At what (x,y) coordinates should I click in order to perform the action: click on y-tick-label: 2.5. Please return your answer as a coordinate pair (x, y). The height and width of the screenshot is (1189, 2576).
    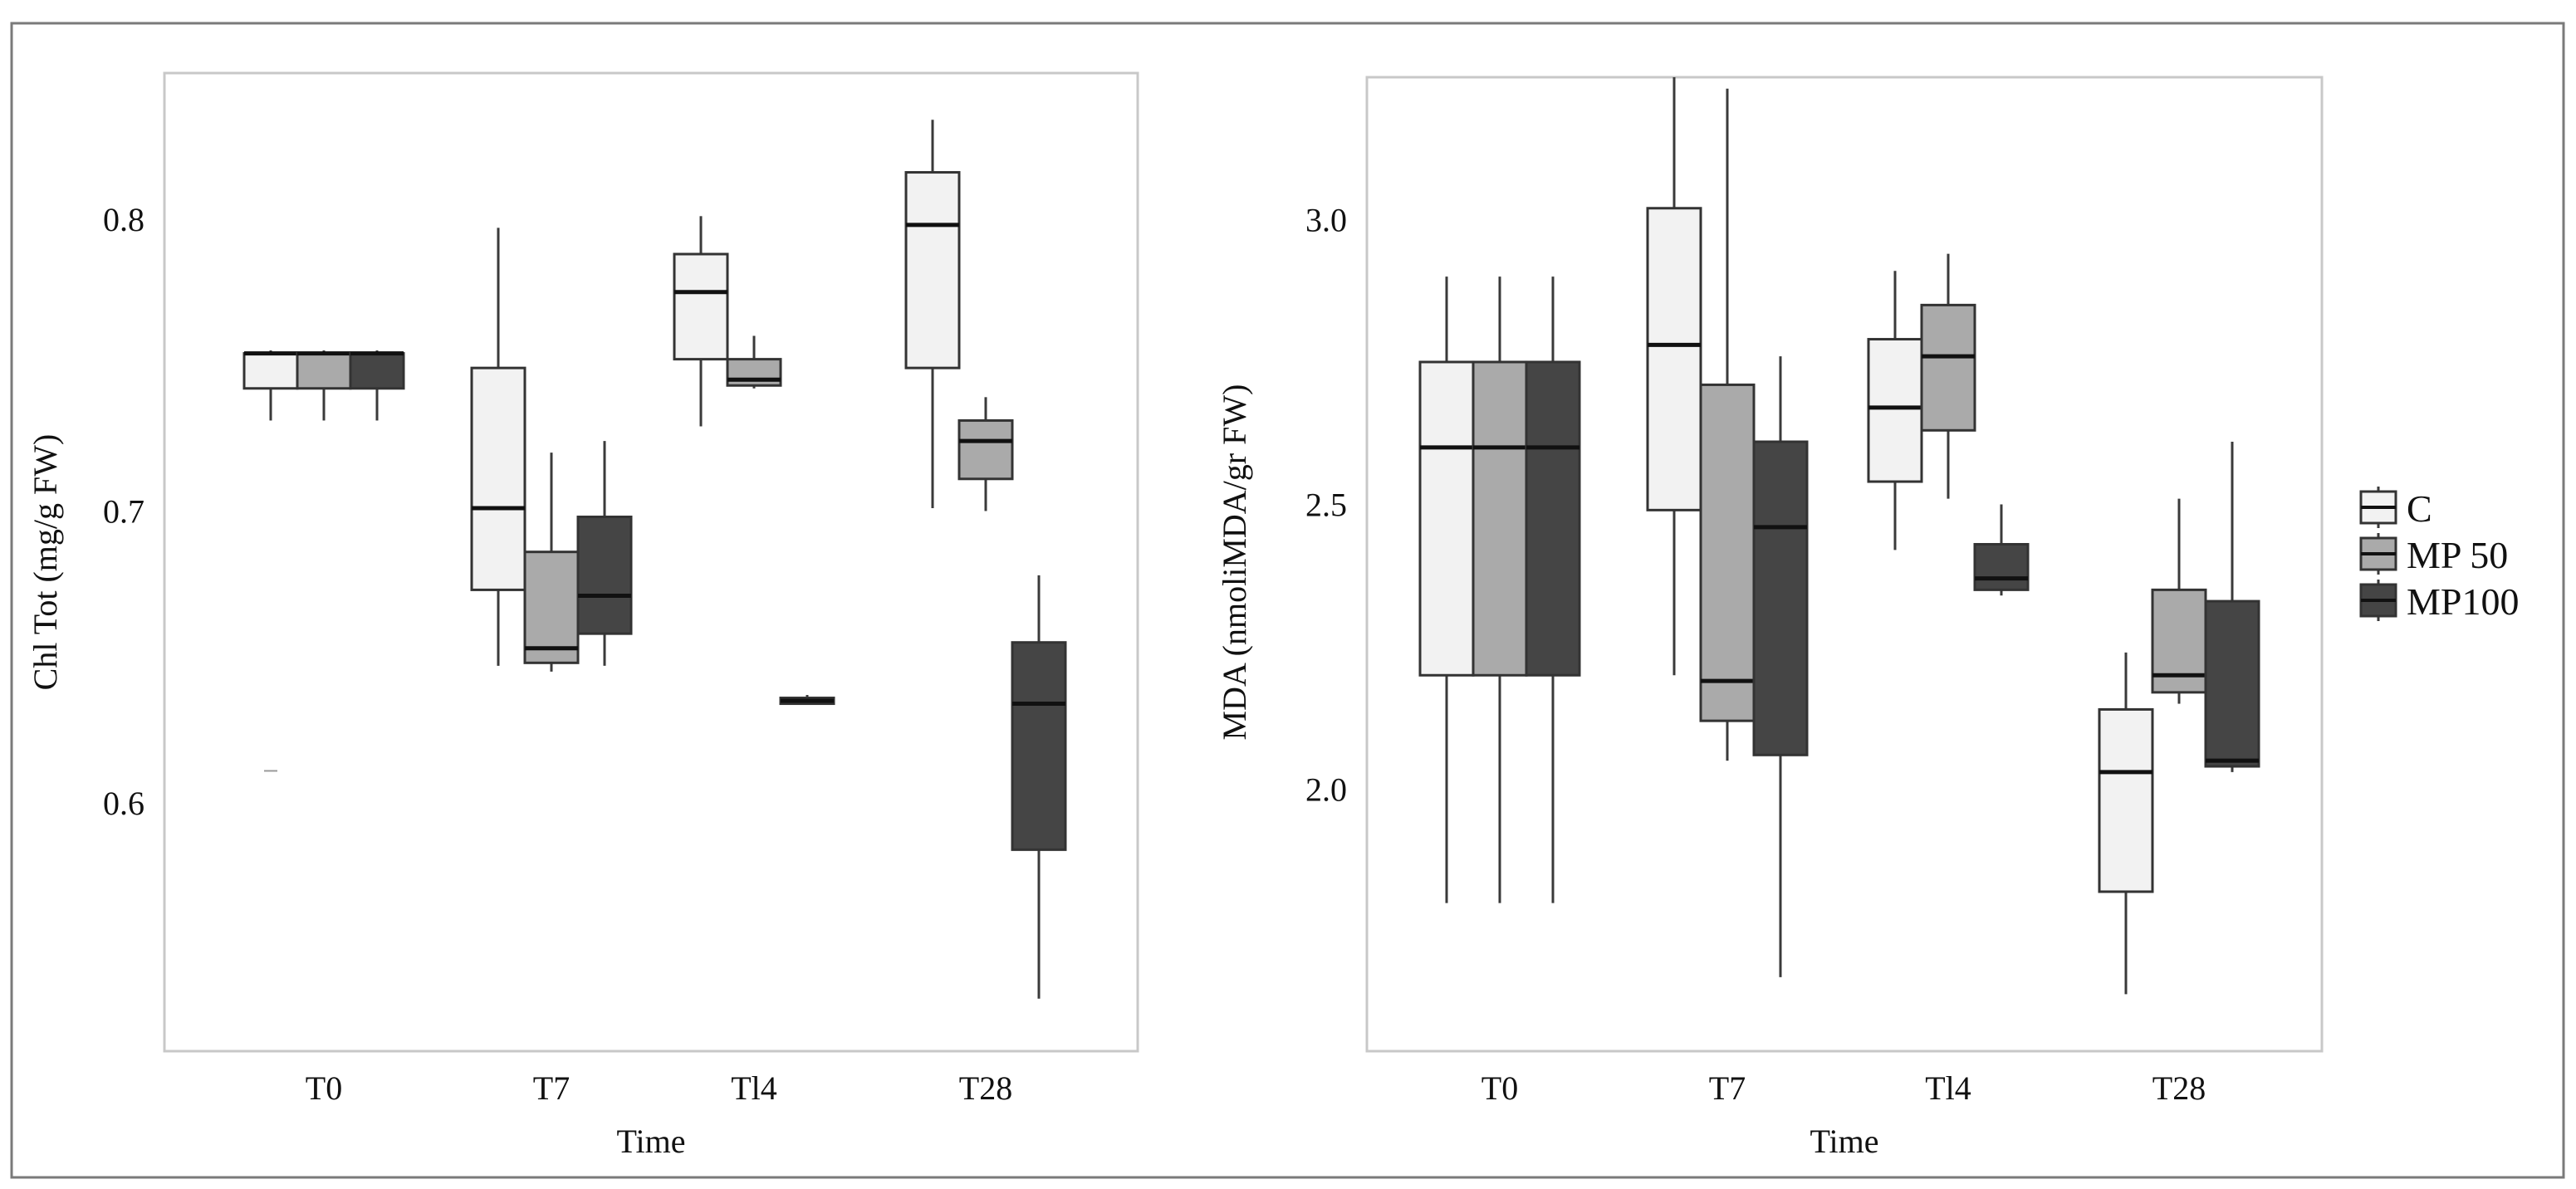
    Looking at the image, I should click on (1326, 504).